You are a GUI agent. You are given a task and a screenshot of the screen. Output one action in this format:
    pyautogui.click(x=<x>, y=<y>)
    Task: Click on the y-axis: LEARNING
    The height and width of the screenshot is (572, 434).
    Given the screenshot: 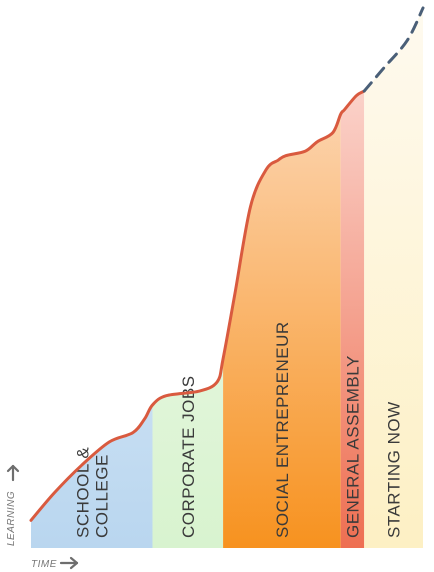 What is the action you would take?
    pyautogui.click(x=12, y=506)
    